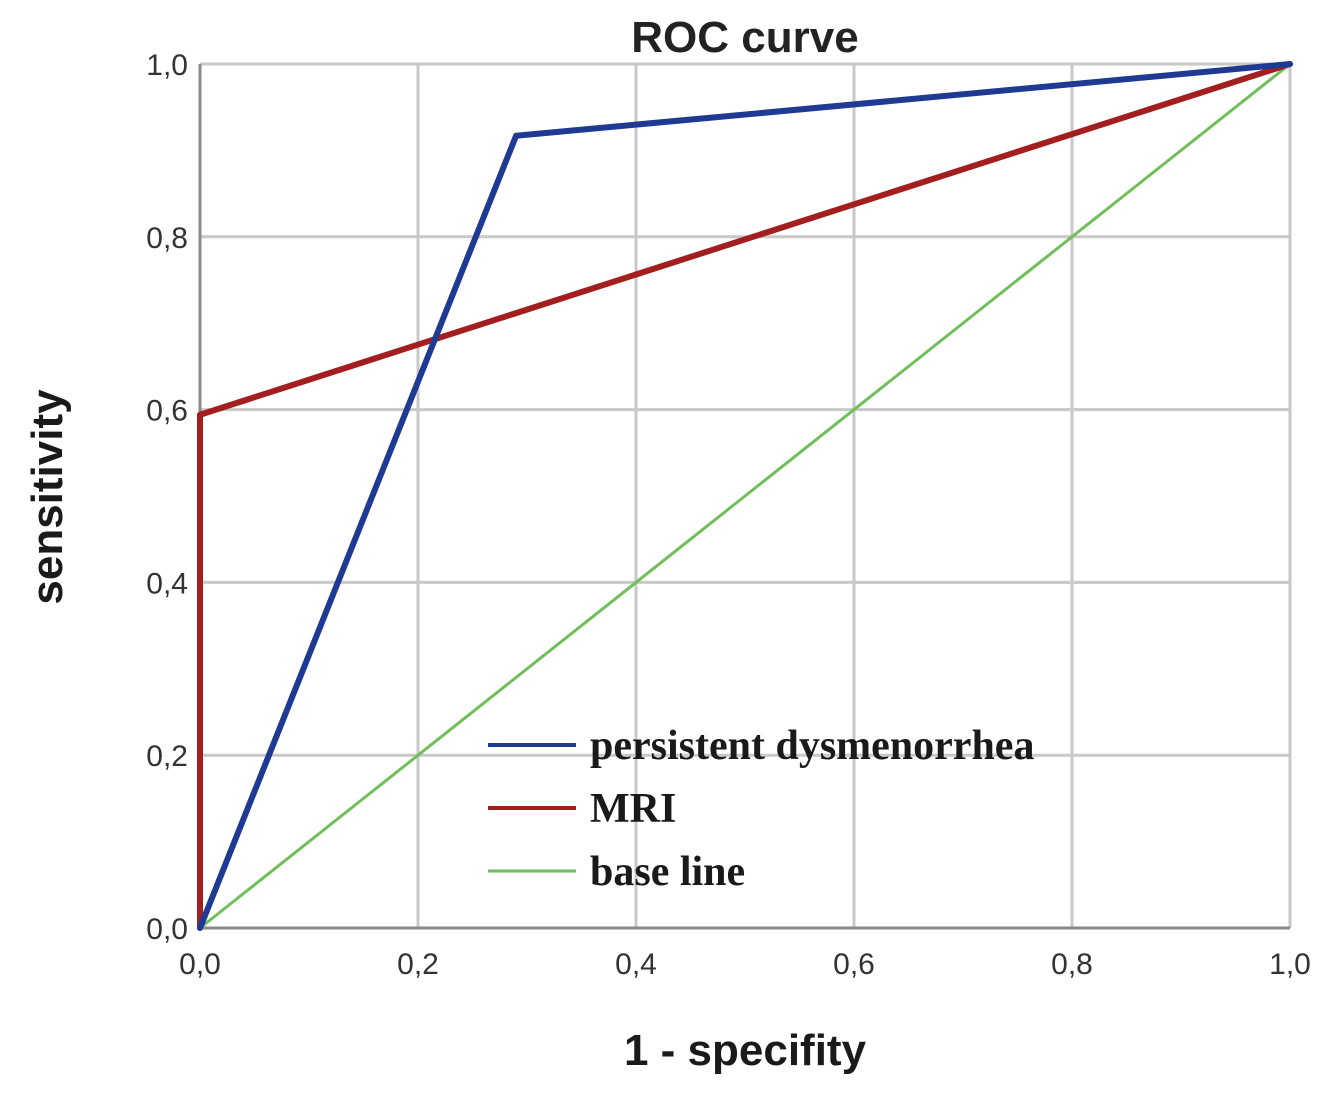 The width and height of the screenshot is (1329, 1096). I want to click on y-tick-label: 0,0, so click(167, 929).